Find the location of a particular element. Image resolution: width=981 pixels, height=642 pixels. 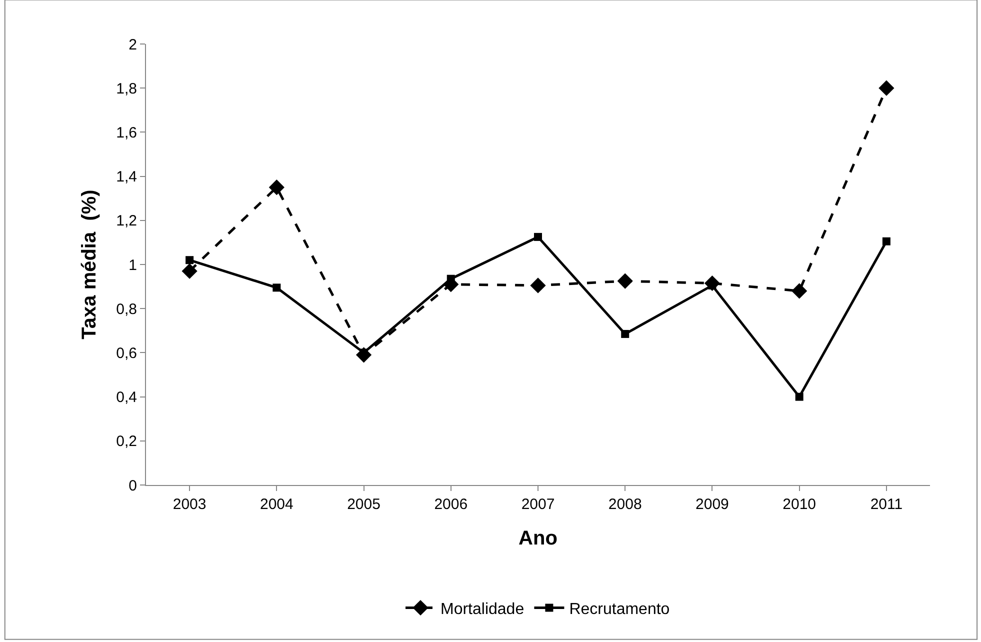

y-tick-label: 1,6 is located at coordinates (126, 133).